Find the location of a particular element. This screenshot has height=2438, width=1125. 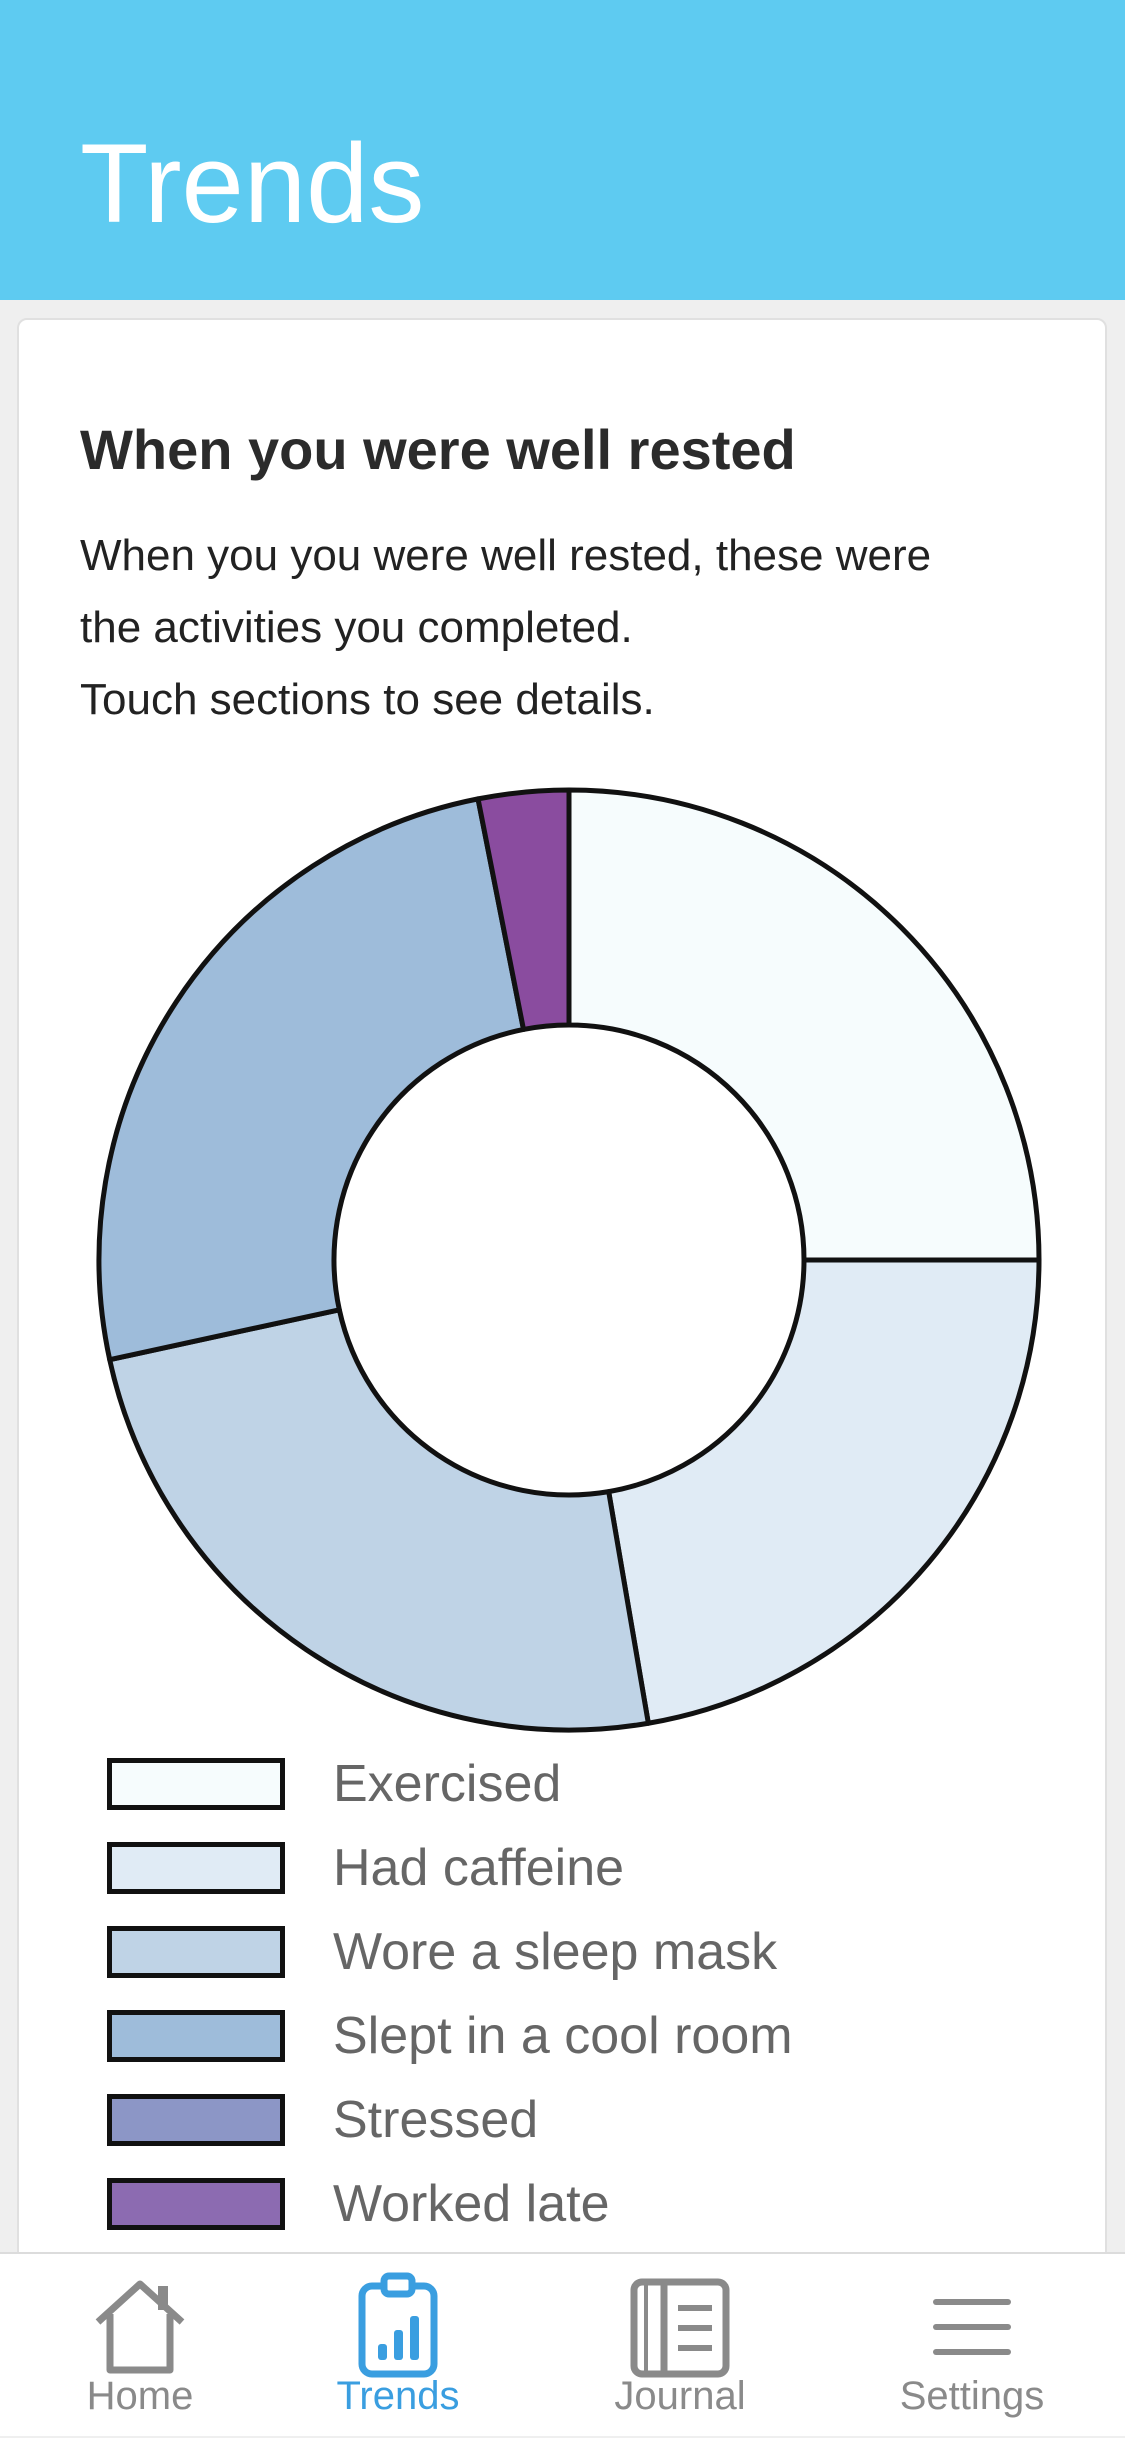

tab-label: Home is located at coordinates (140, 2396).